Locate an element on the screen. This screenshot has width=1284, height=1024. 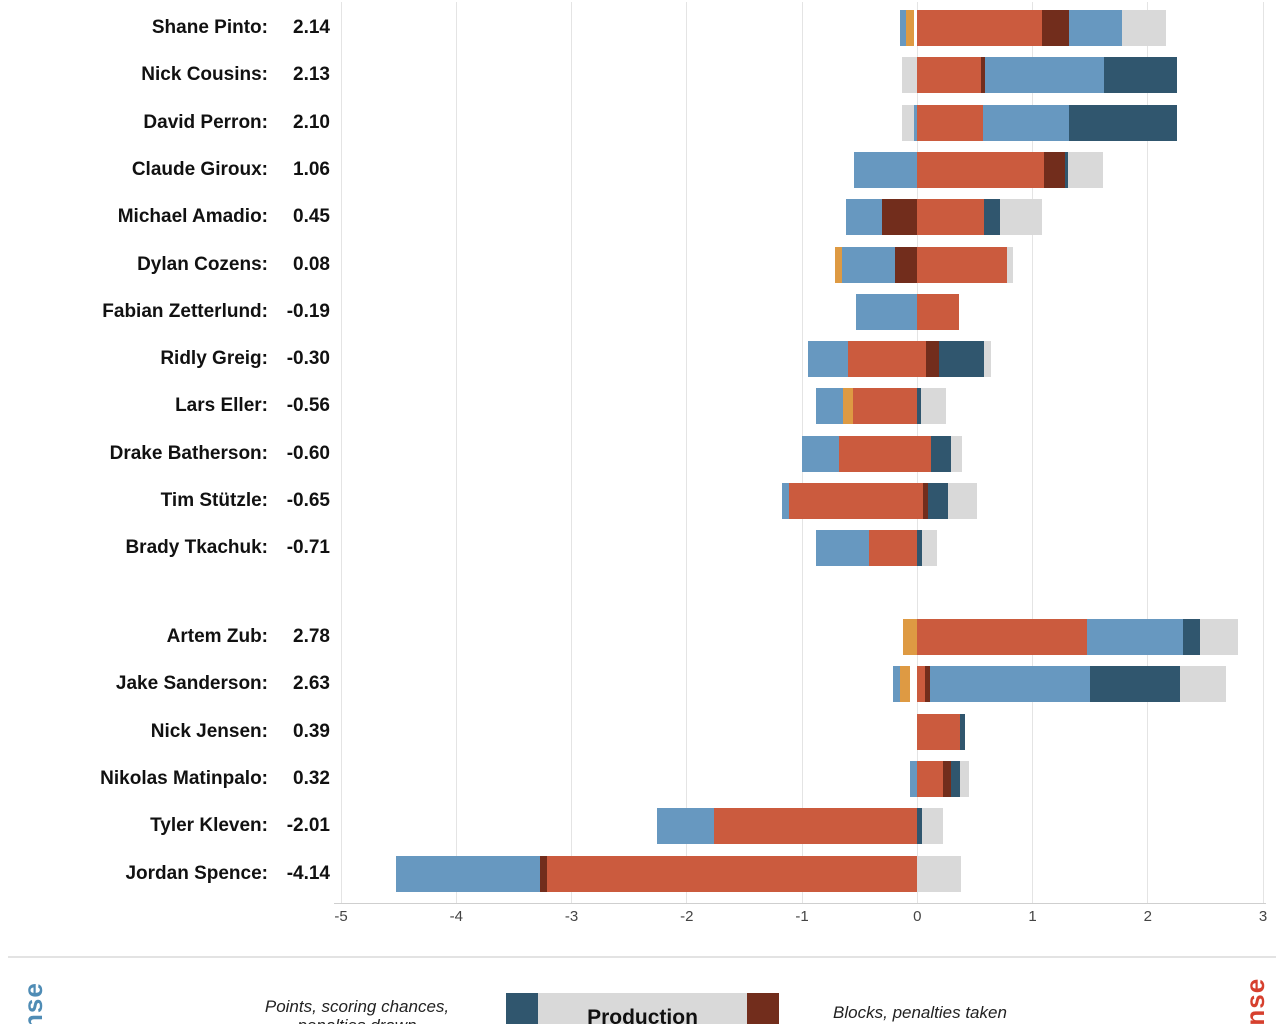
bar-row-fabian-zetterlund: Fabian Zetterlund: -0.19 is located at coordinates (642, 311).